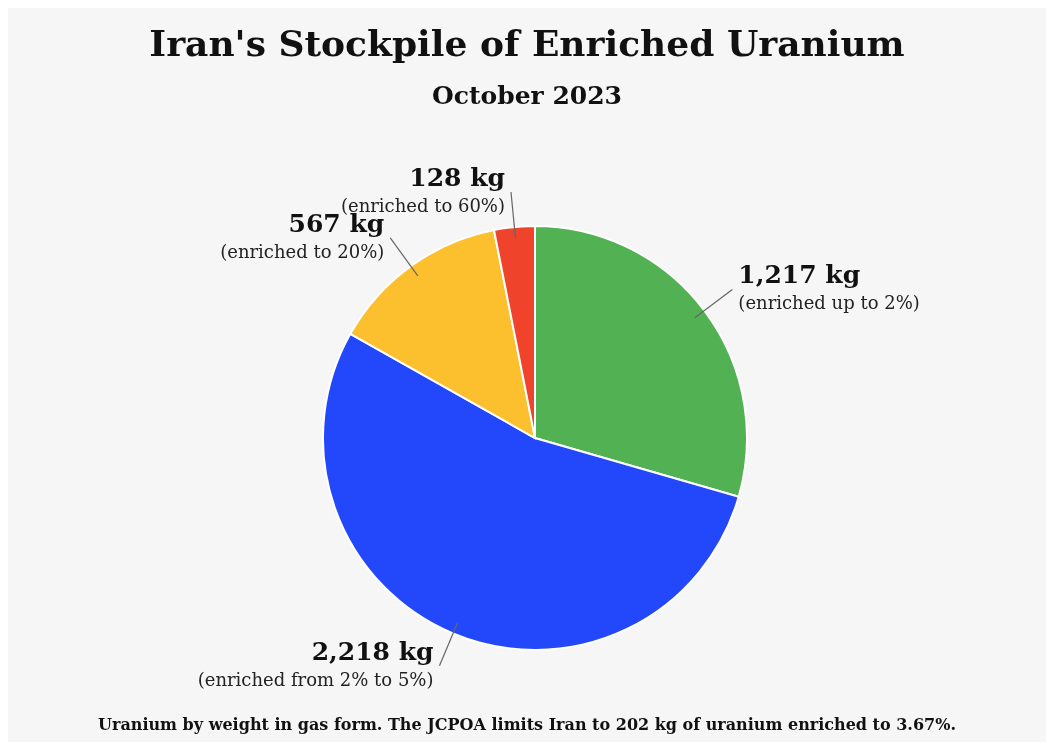  I want to click on slice-label: (enriched from 2% to 5%), so click(315, 679).